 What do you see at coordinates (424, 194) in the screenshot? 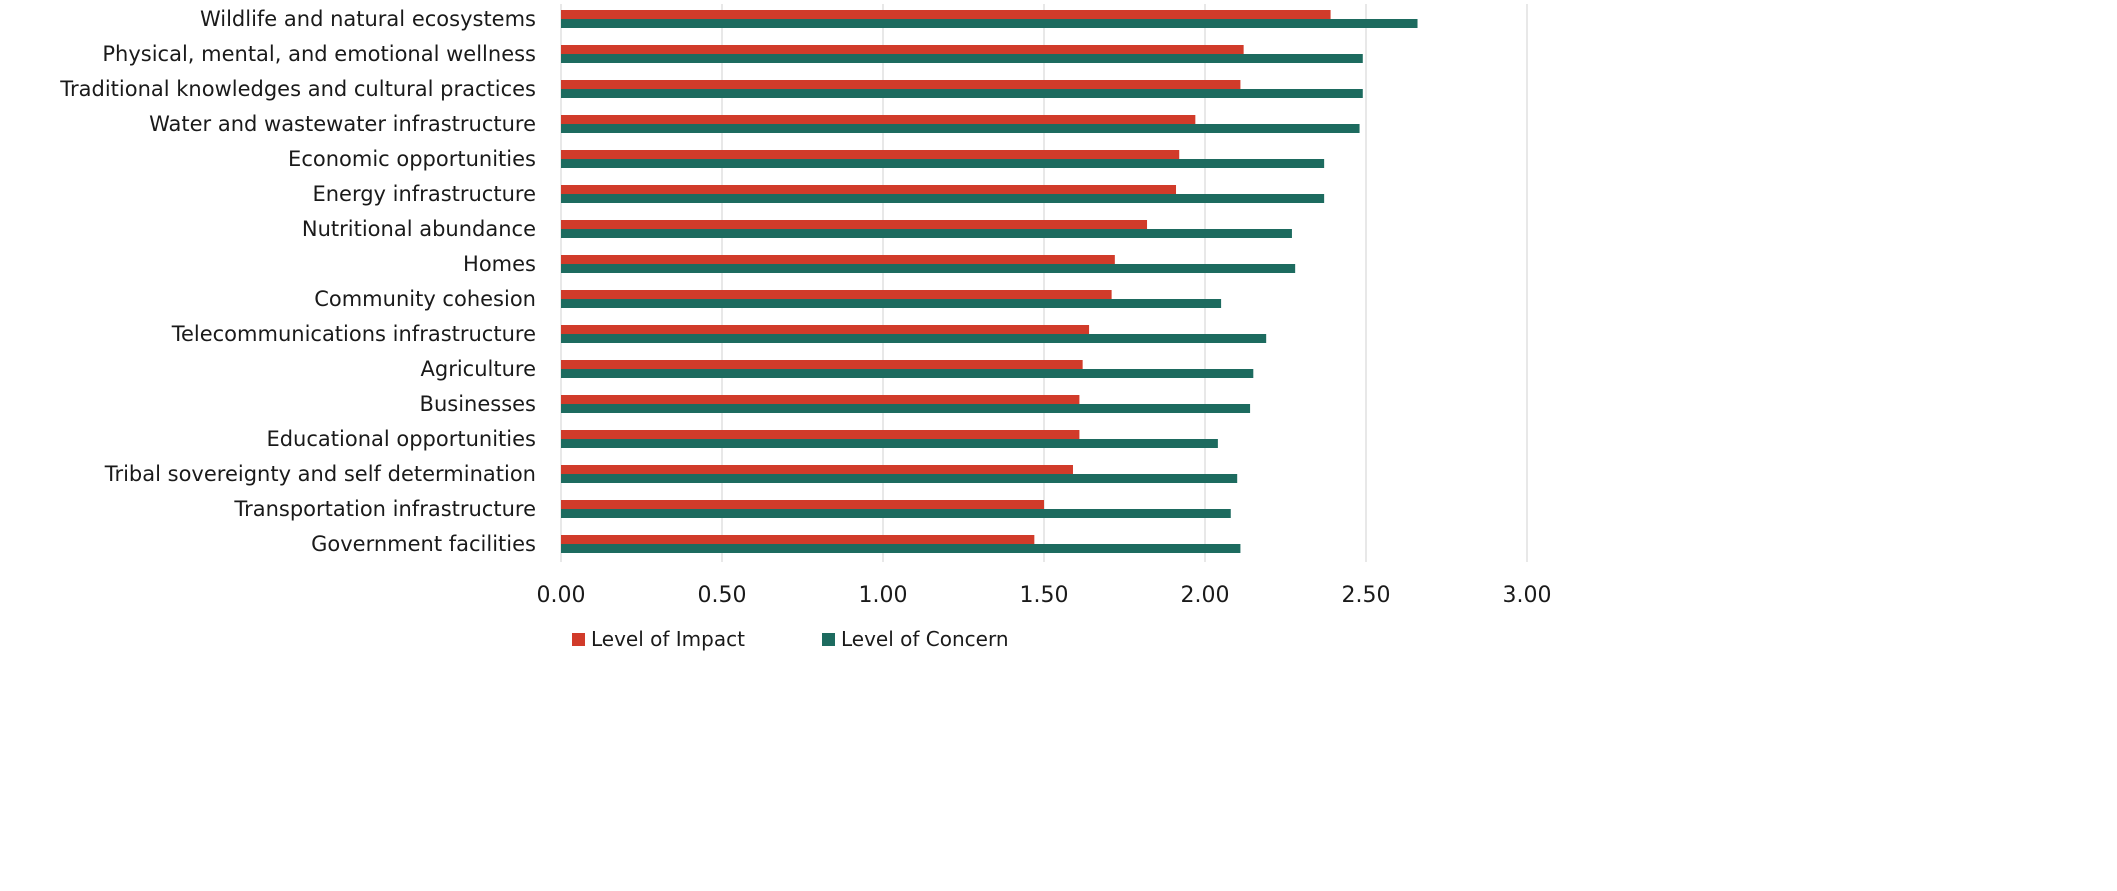
I see `category-label: Energy infrastructure` at bounding box center [424, 194].